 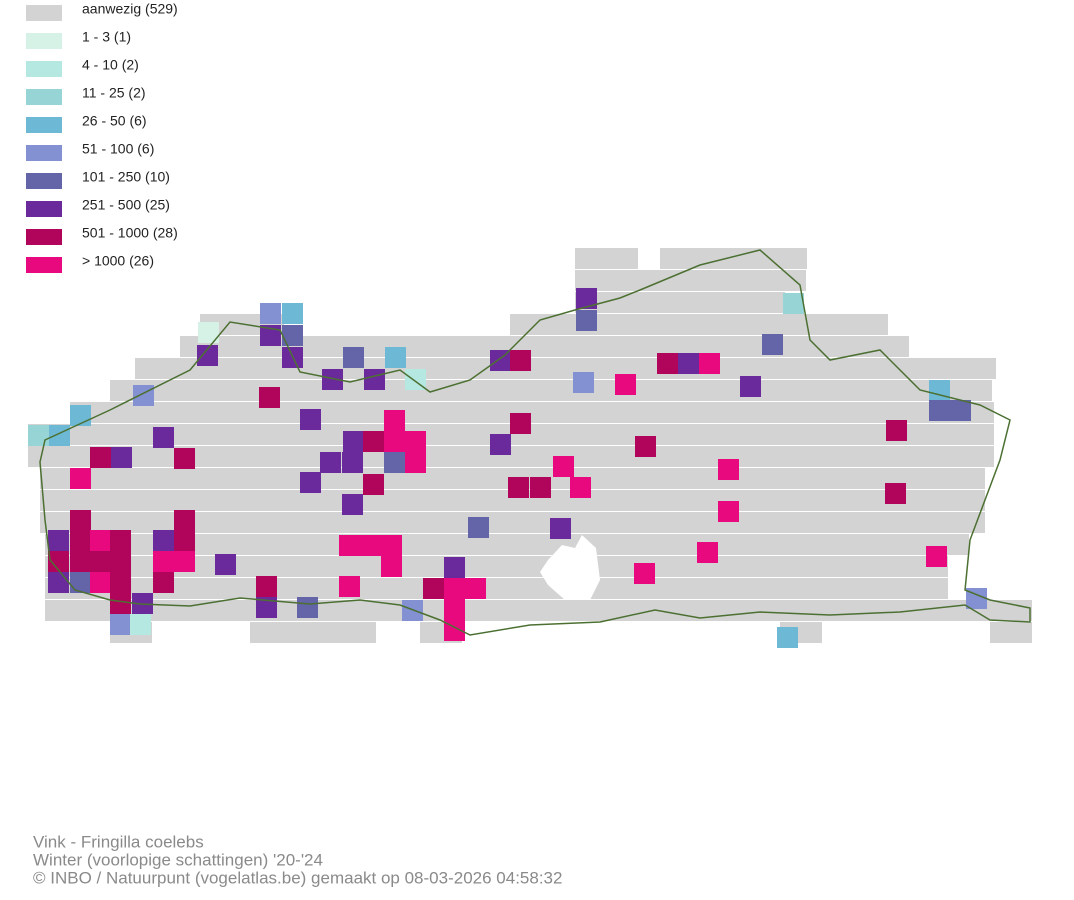 What do you see at coordinates (114, 93) in the screenshot?
I see `legend-label: 11 - 25 (2)` at bounding box center [114, 93].